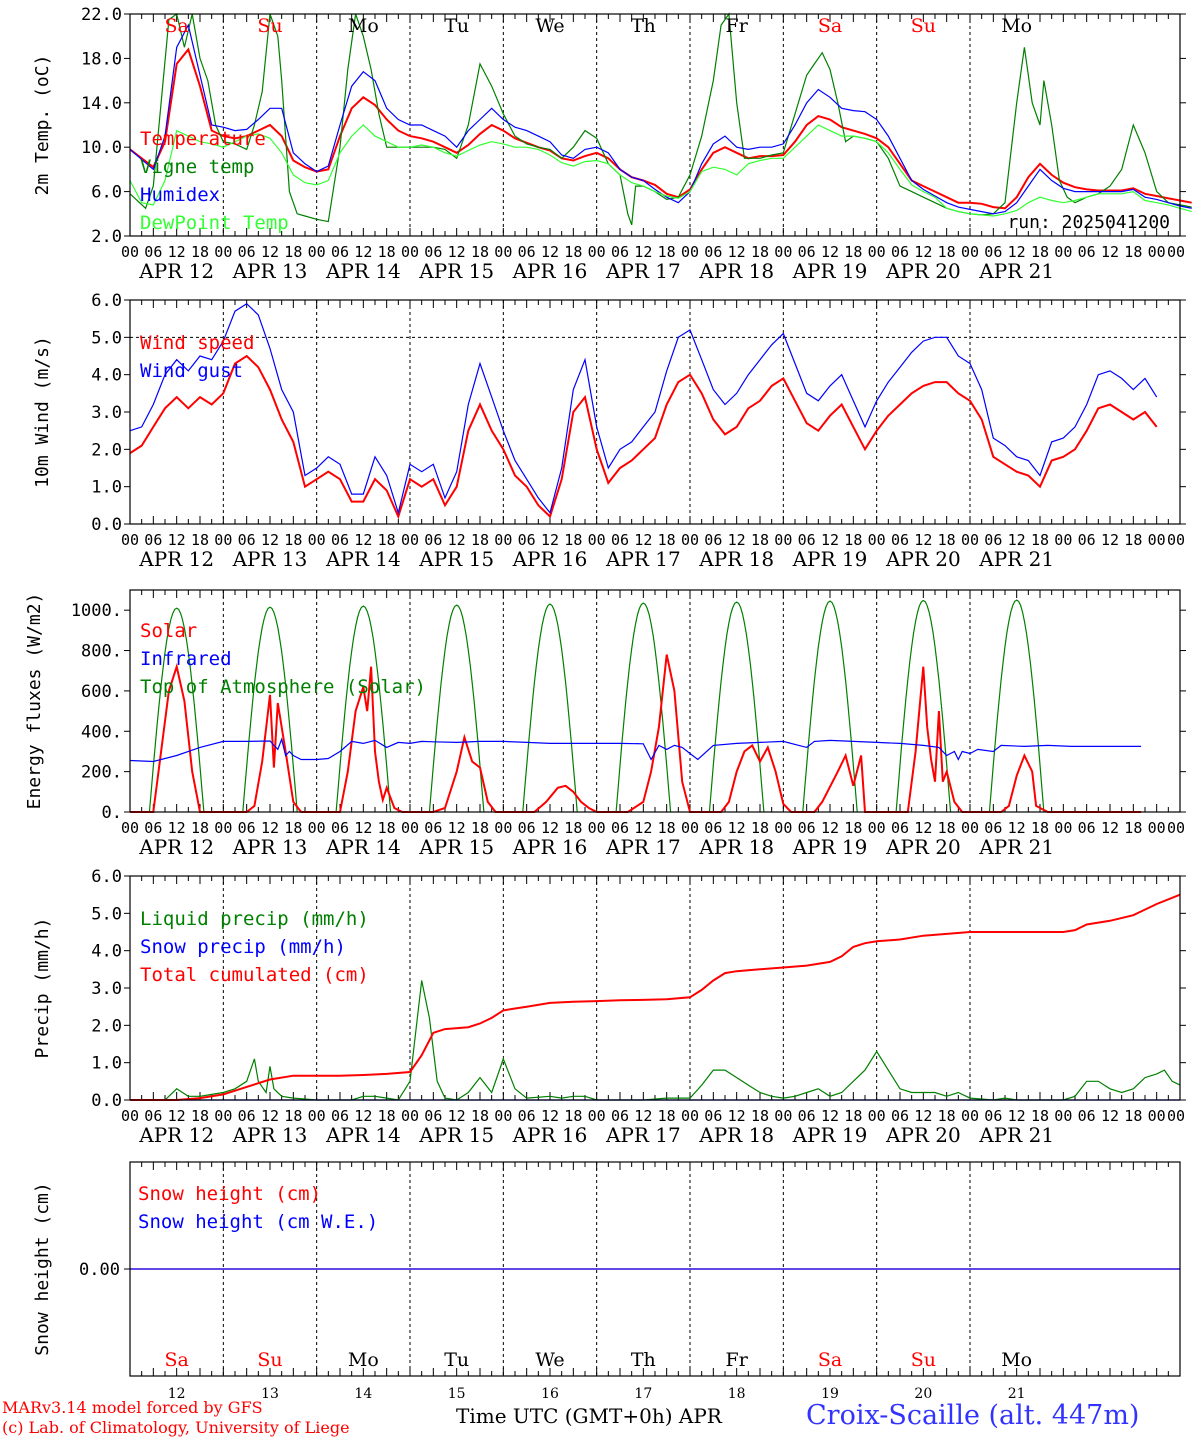  Describe the element at coordinates (186, 659) in the screenshot. I see `legend-item: Infrared` at that location.